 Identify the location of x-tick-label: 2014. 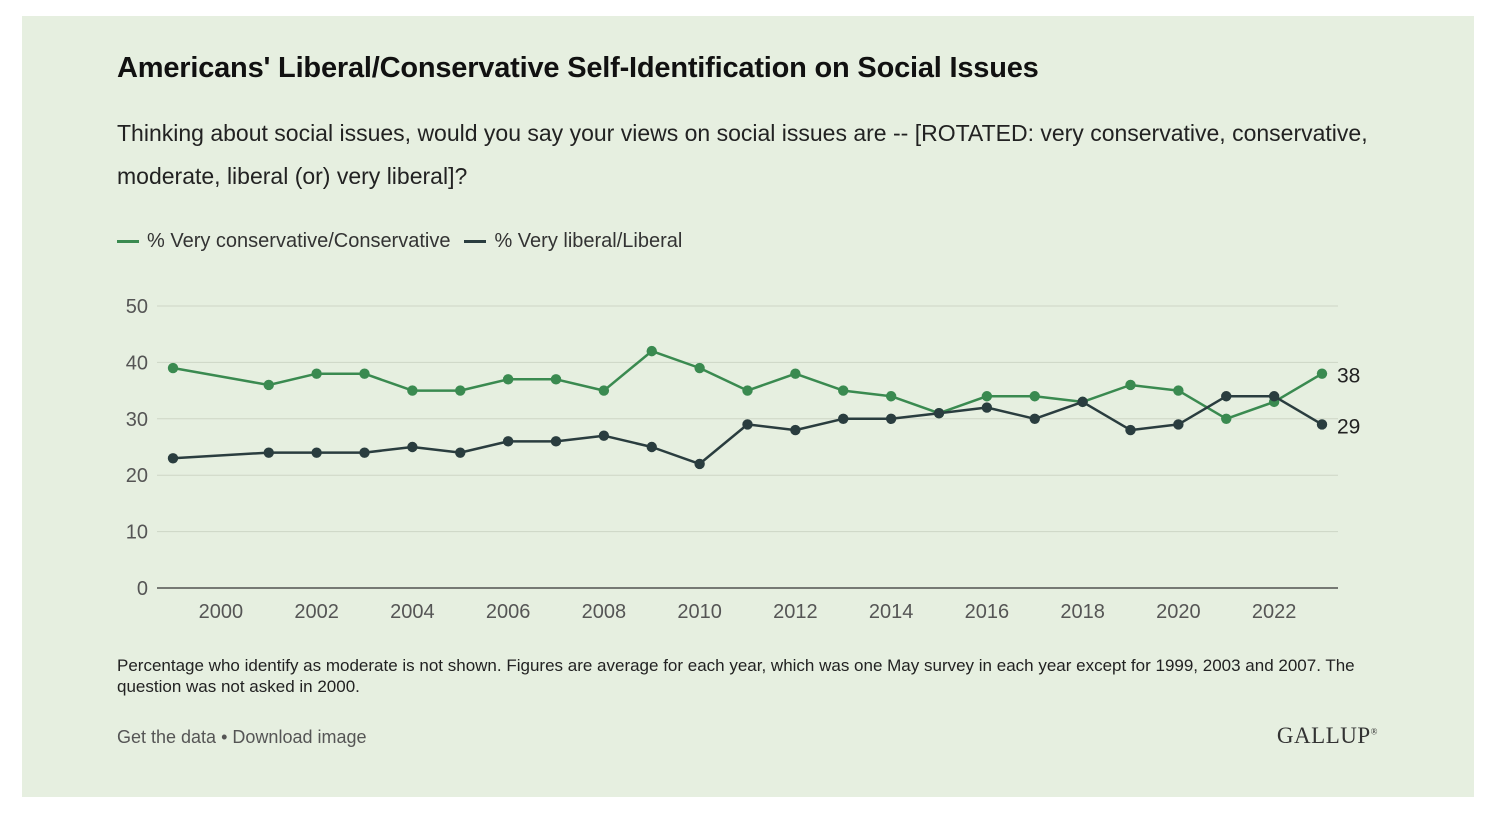
(891, 612).